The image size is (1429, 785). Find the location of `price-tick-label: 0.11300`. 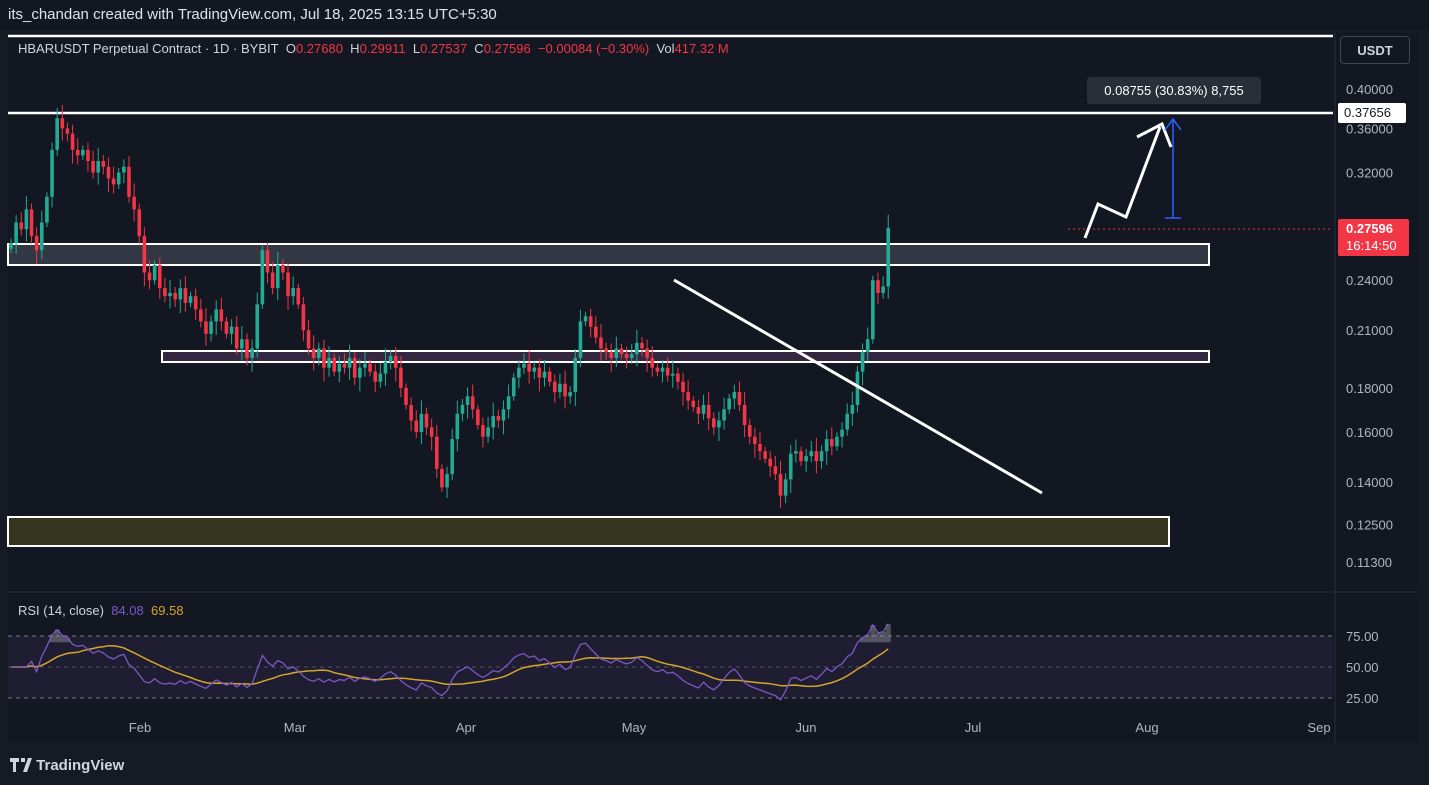

price-tick-label: 0.11300 is located at coordinates (1369, 562).